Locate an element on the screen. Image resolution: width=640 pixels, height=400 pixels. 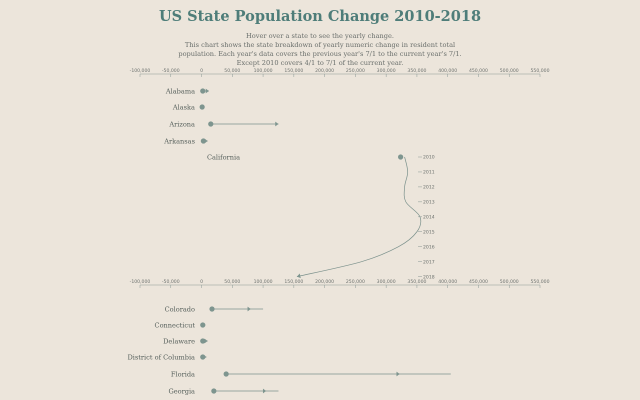
state-label-before-0: Alabama is located at coordinates (180, 91).